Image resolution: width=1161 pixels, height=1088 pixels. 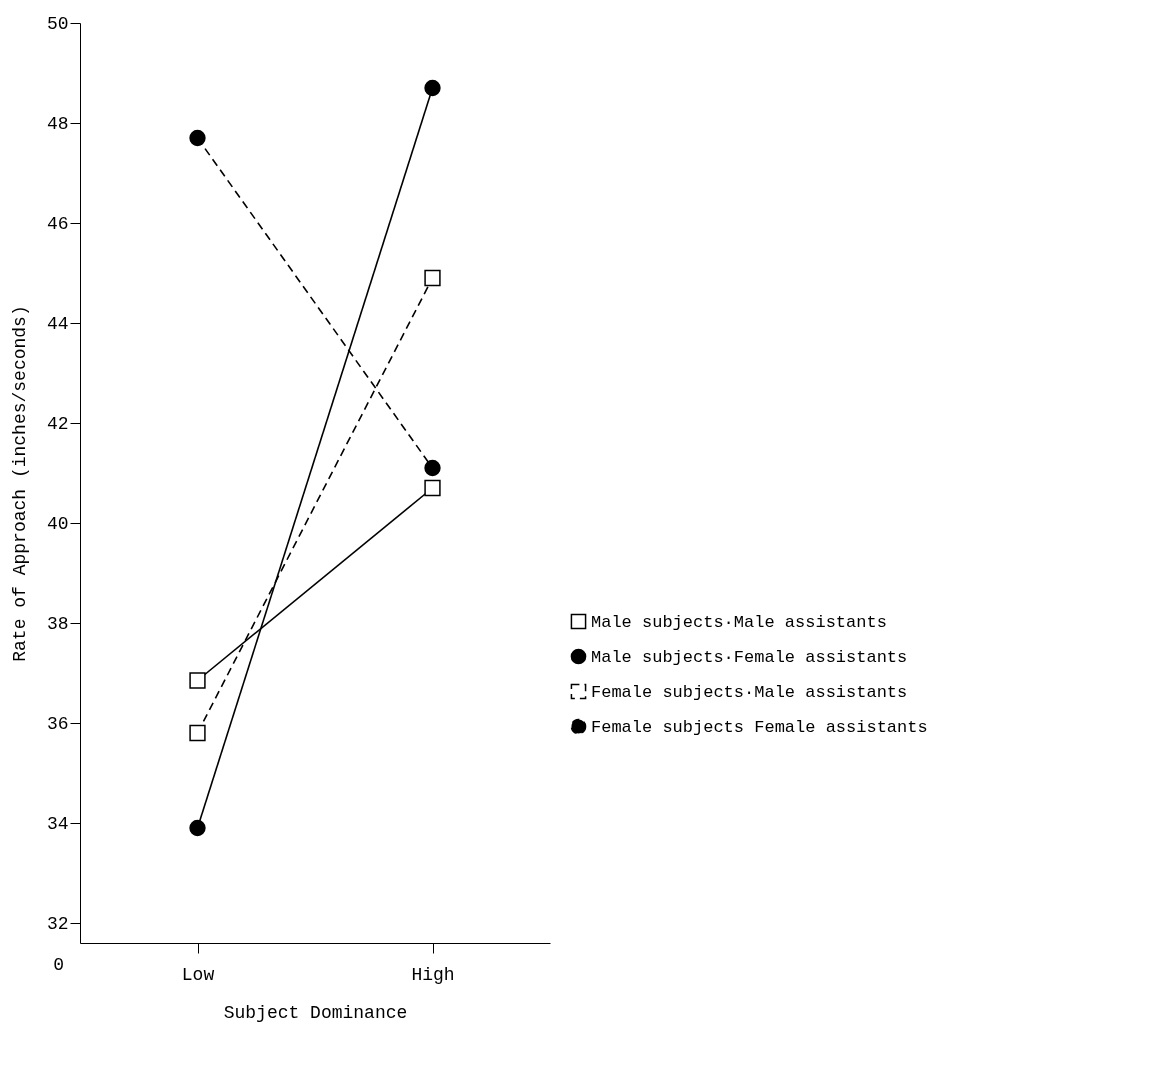 What do you see at coordinates (759, 727) in the screenshot?
I see `legend-label: Female subjects Female assistants` at bounding box center [759, 727].